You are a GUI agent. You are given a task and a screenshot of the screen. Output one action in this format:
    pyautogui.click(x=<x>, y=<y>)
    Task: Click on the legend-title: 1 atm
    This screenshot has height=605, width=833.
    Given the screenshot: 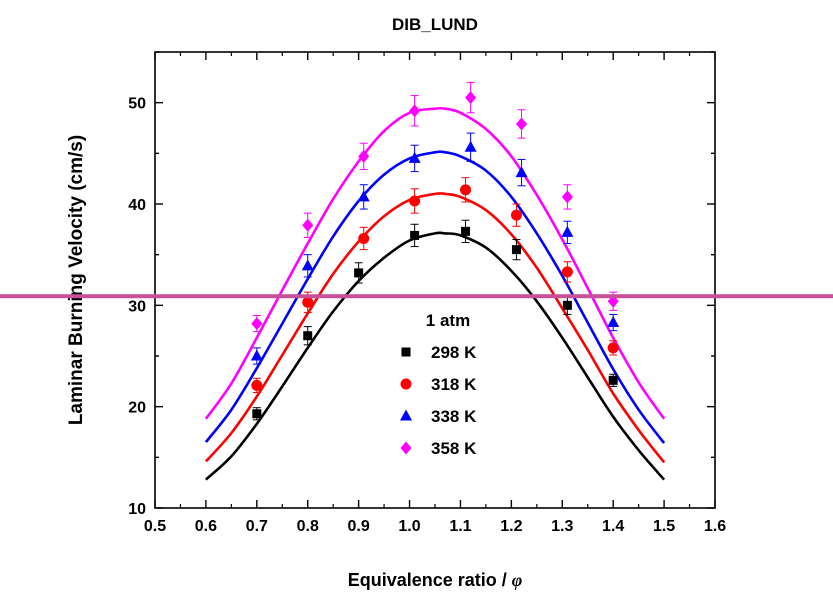 What is the action you would take?
    pyautogui.click(x=448, y=320)
    